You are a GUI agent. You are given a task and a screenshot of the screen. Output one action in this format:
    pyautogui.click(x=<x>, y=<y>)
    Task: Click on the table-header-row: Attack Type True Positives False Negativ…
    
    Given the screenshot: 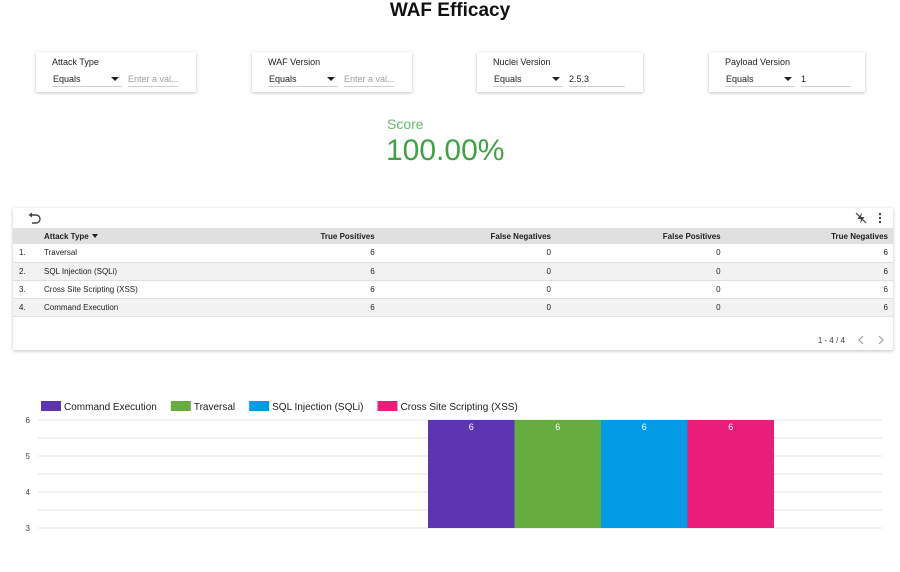 What is the action you would take?
    pyautogui.click(x=453, y=236)
    